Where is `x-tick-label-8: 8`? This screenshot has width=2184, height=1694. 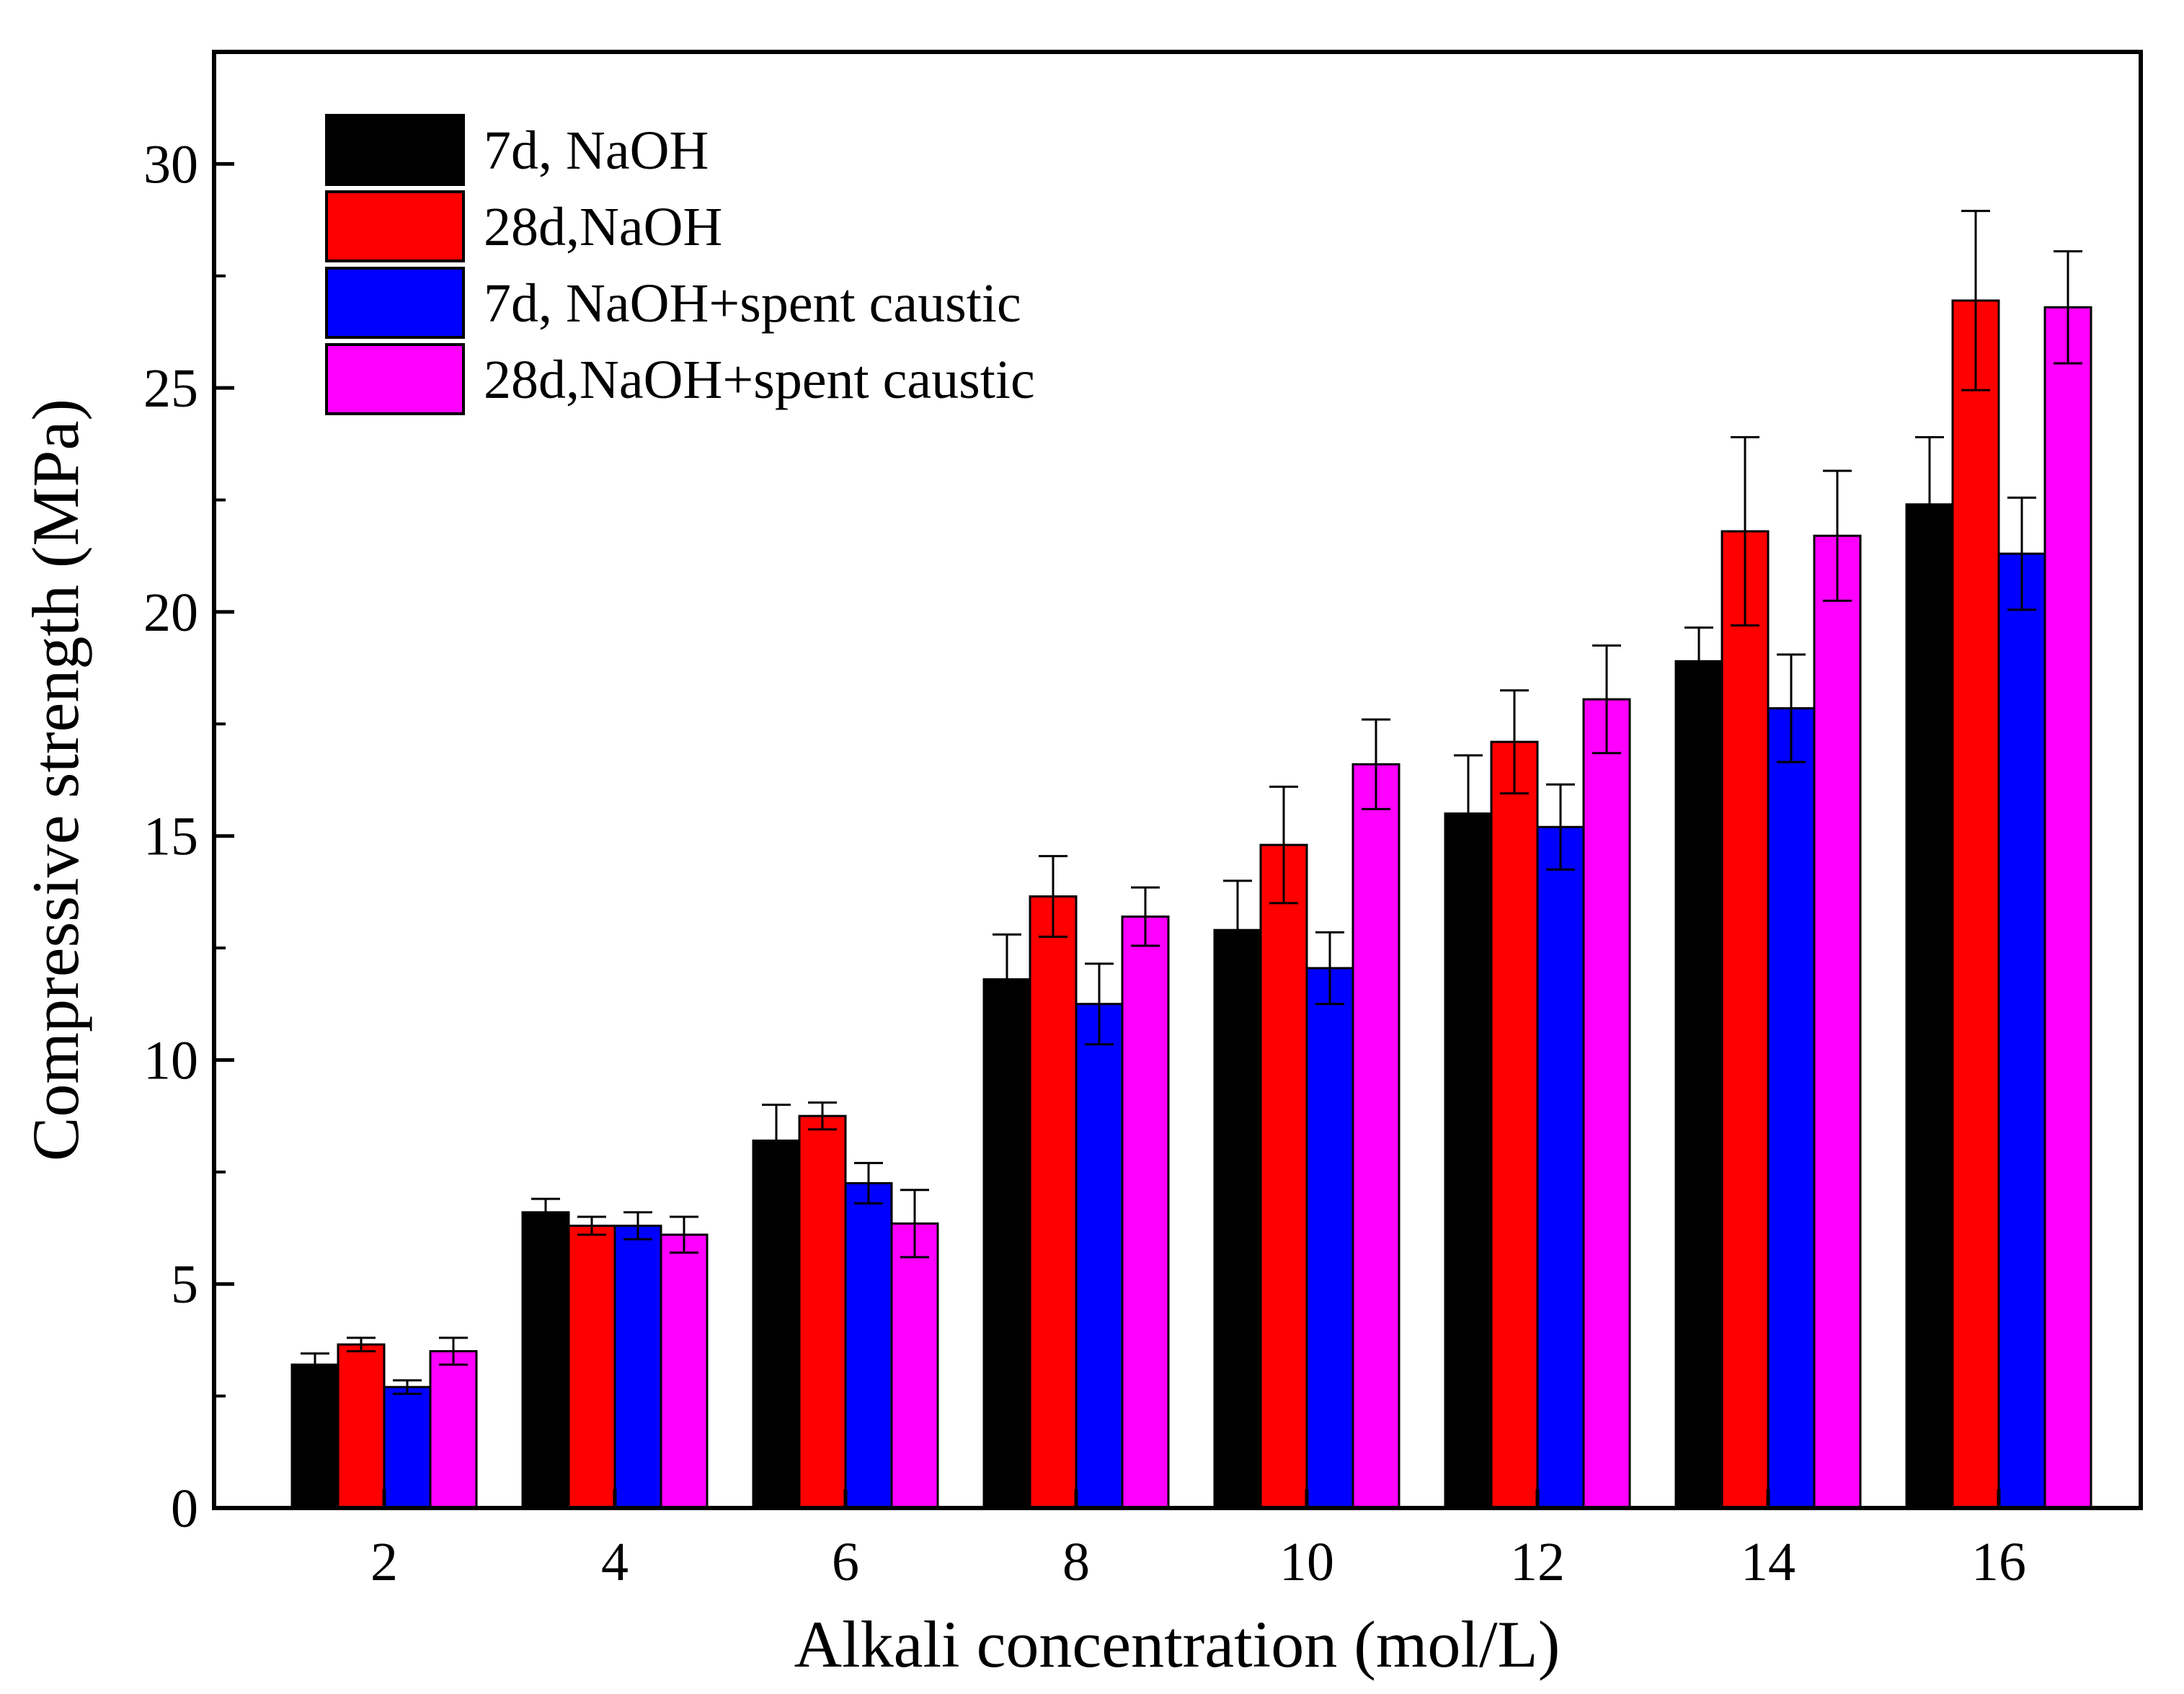 x-tick-label-8: 8 is located at coordinates (1076, 1562).